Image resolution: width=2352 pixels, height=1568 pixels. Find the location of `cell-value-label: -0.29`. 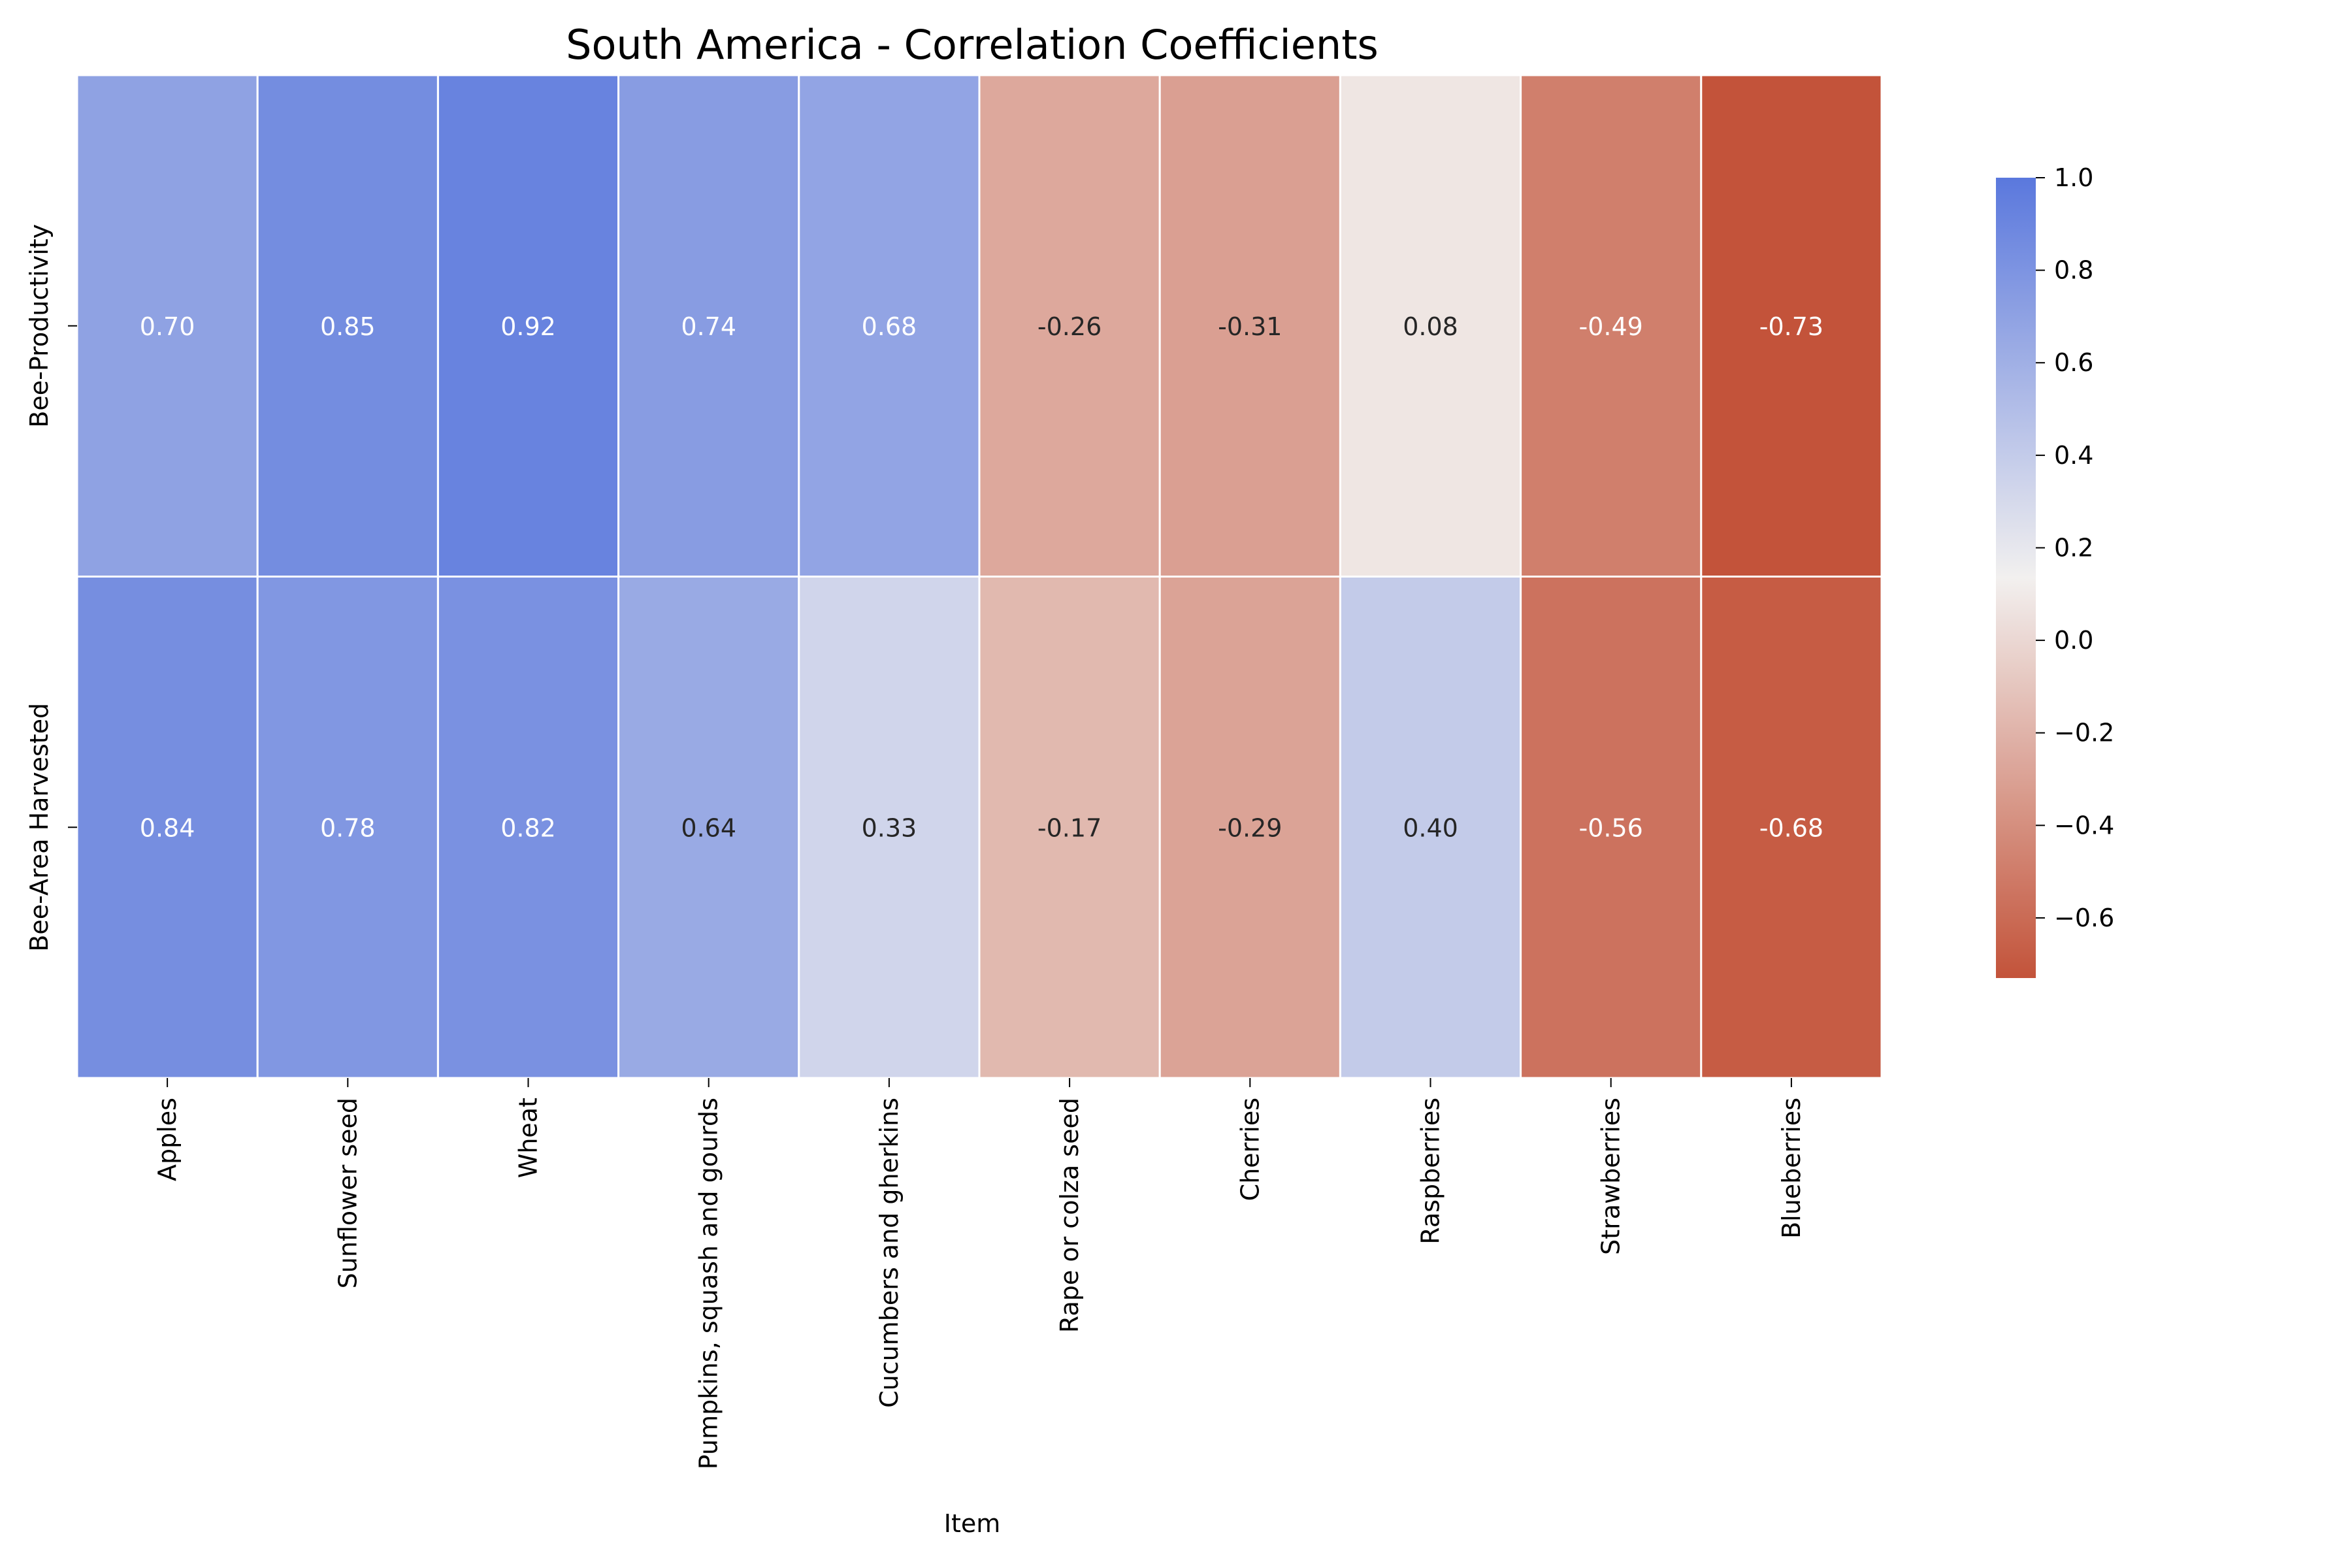

cell-value-label: -0.29 is located at coordinates (1250, 827).